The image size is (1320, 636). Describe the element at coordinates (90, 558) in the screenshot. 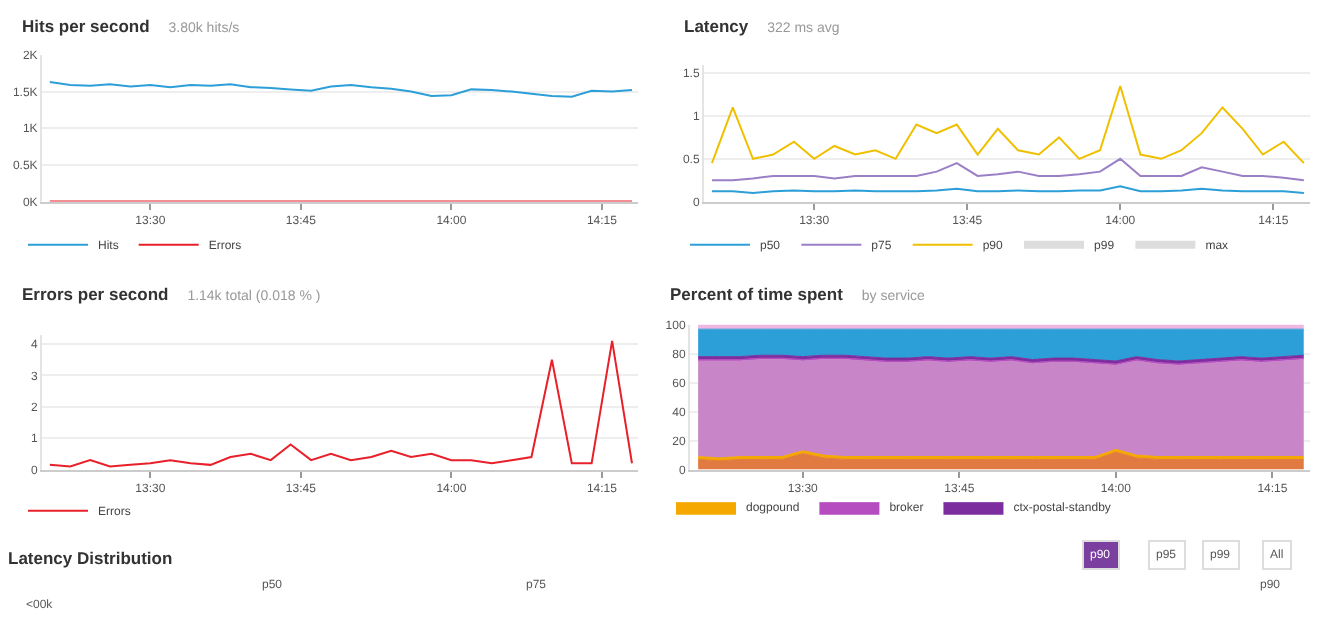

I see `text: Latency Distribution` at that location.